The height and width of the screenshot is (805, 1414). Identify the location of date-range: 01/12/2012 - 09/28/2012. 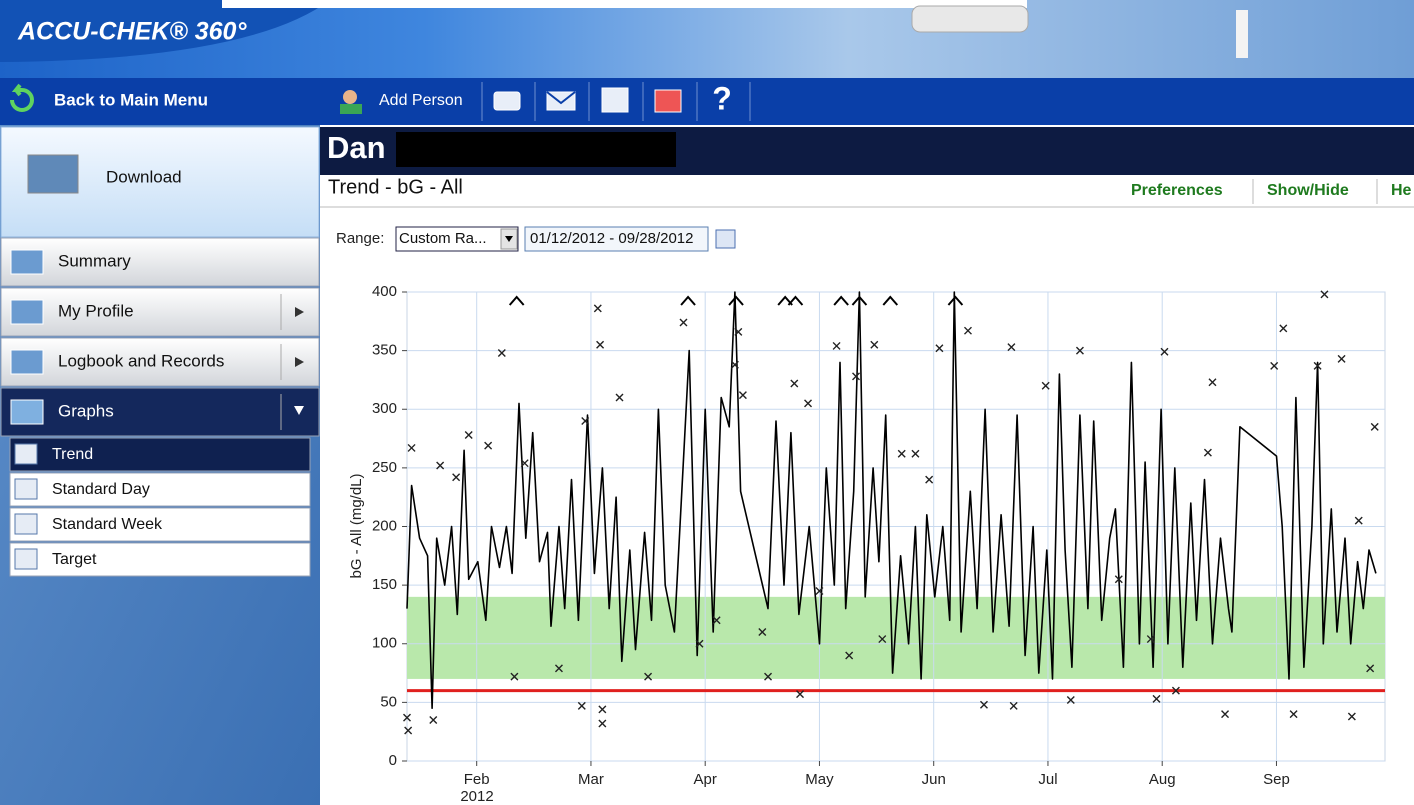
(611, 238).